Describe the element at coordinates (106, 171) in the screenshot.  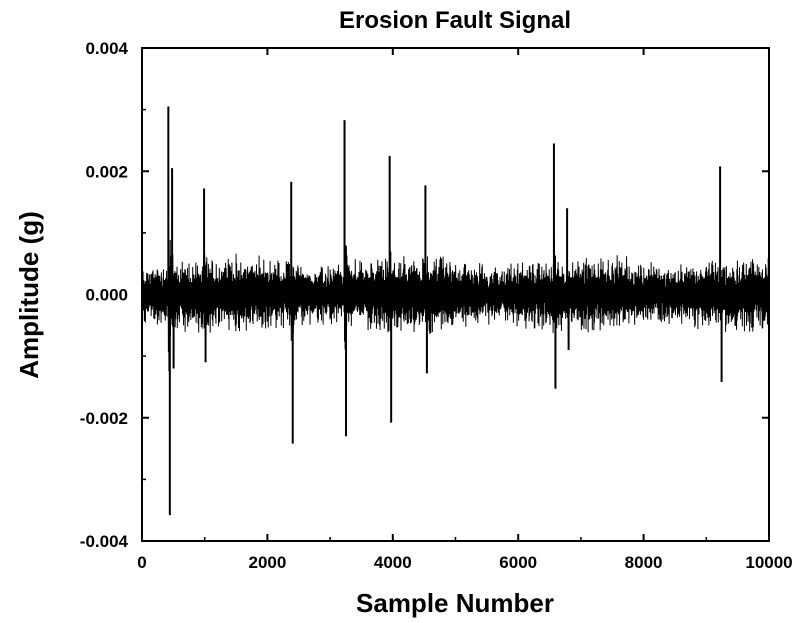
I see `y-tick-label: 0.002` at that location.